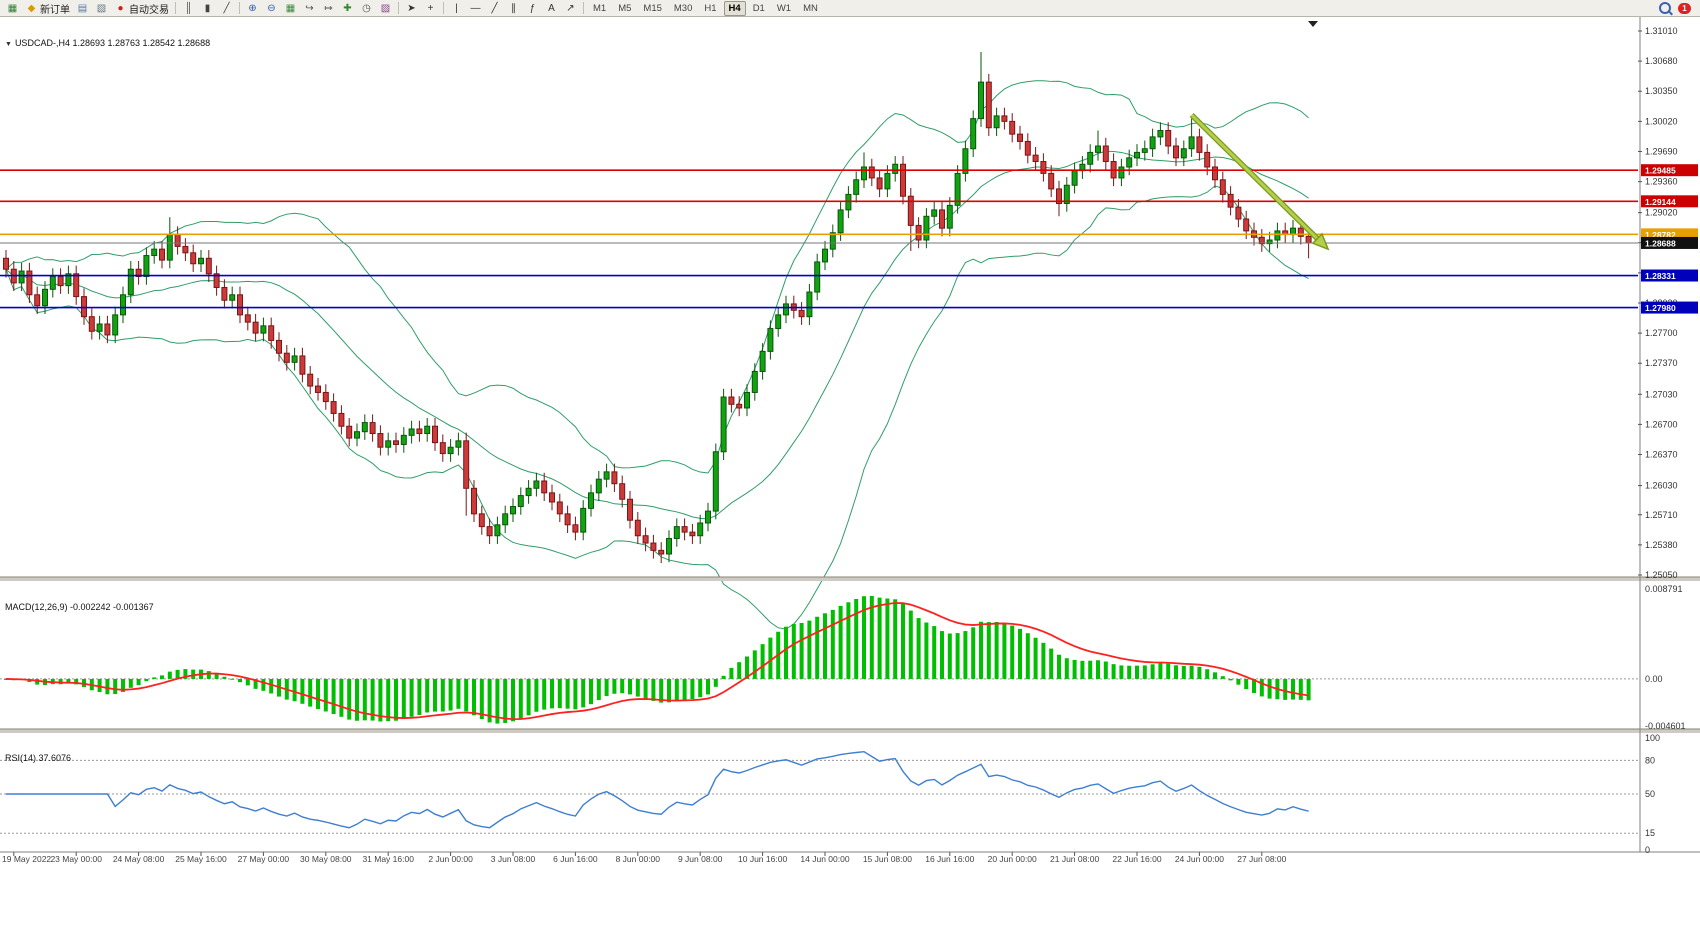 The width and height of the screenshot is (1700, 942). Describe the element at coordinates (55, 10) in the screenshot. I see `new-order-label: 新订单` at that location.